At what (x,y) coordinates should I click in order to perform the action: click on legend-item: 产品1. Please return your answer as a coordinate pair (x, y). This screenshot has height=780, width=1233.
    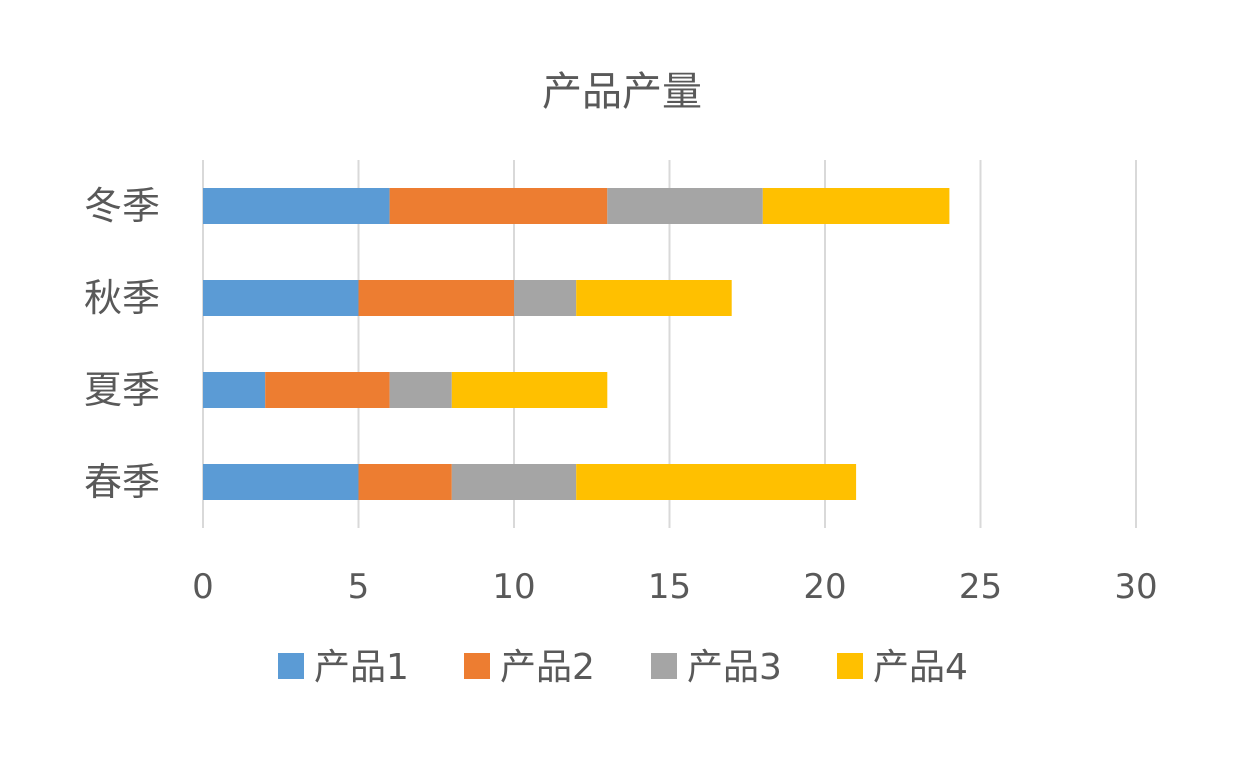
    Looking at the image, I should click on (343, 667).